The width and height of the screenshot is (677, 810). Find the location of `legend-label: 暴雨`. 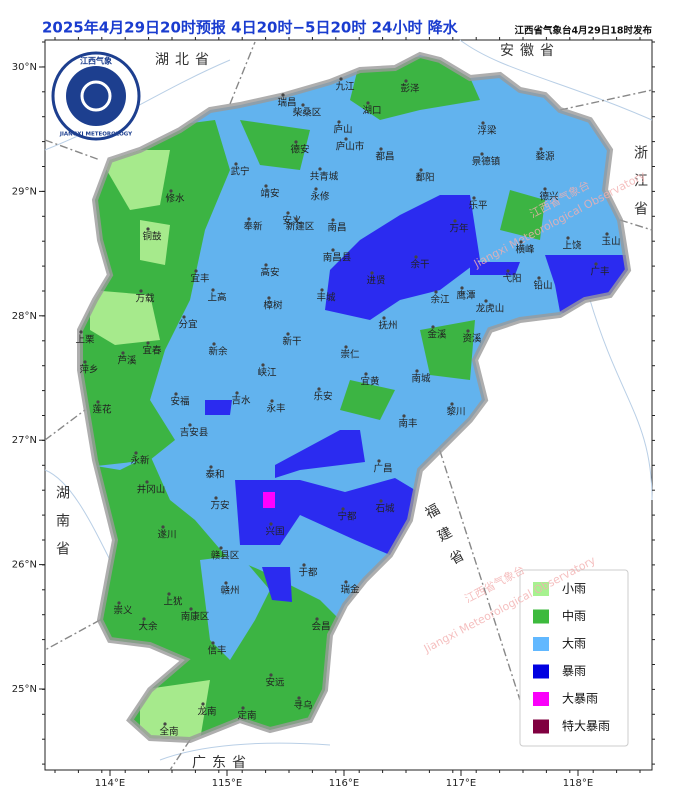

legend-label: 暴雨 is located at coordinates (574, 671).